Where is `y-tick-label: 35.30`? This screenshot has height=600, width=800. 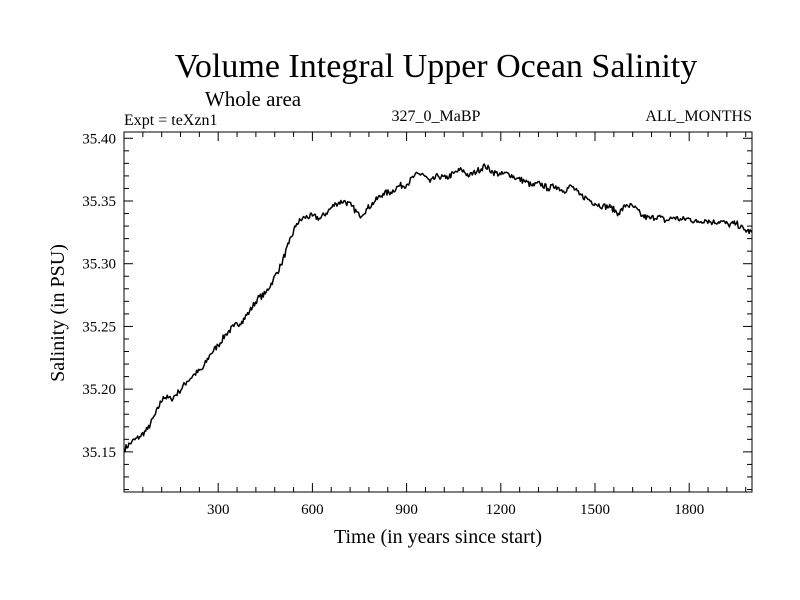
y-tick-label: 35.30 is located at coordinates (99, 265).